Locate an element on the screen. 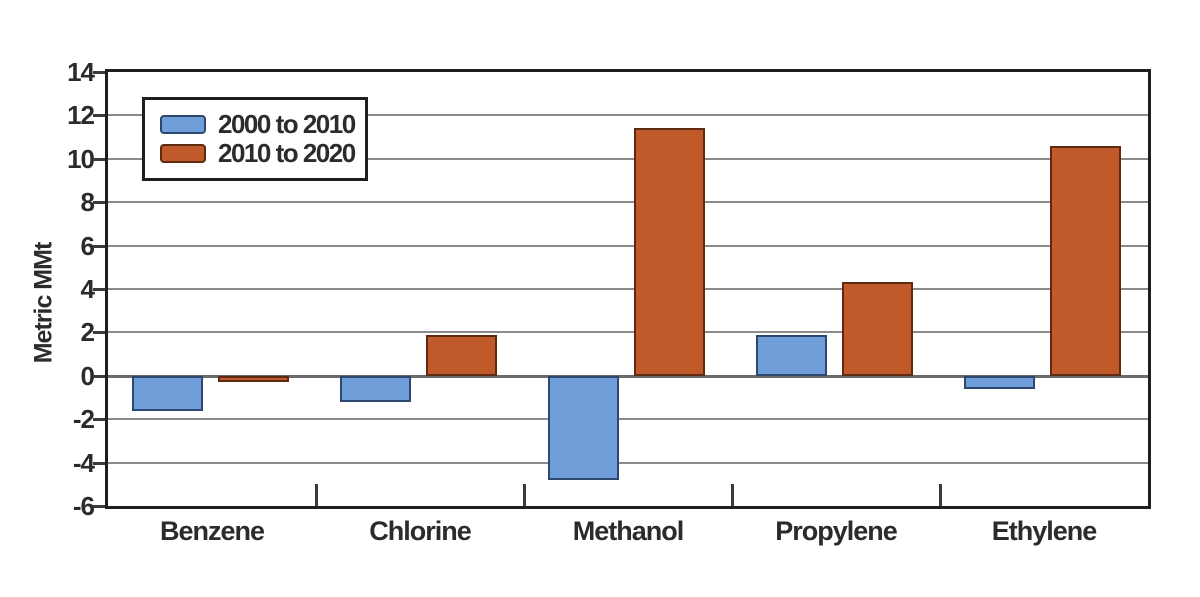 Image resolution: width=1200 pixels, height=597 pixels. x-category-label-methanol: Methanol is located at coordinates (628, 531).